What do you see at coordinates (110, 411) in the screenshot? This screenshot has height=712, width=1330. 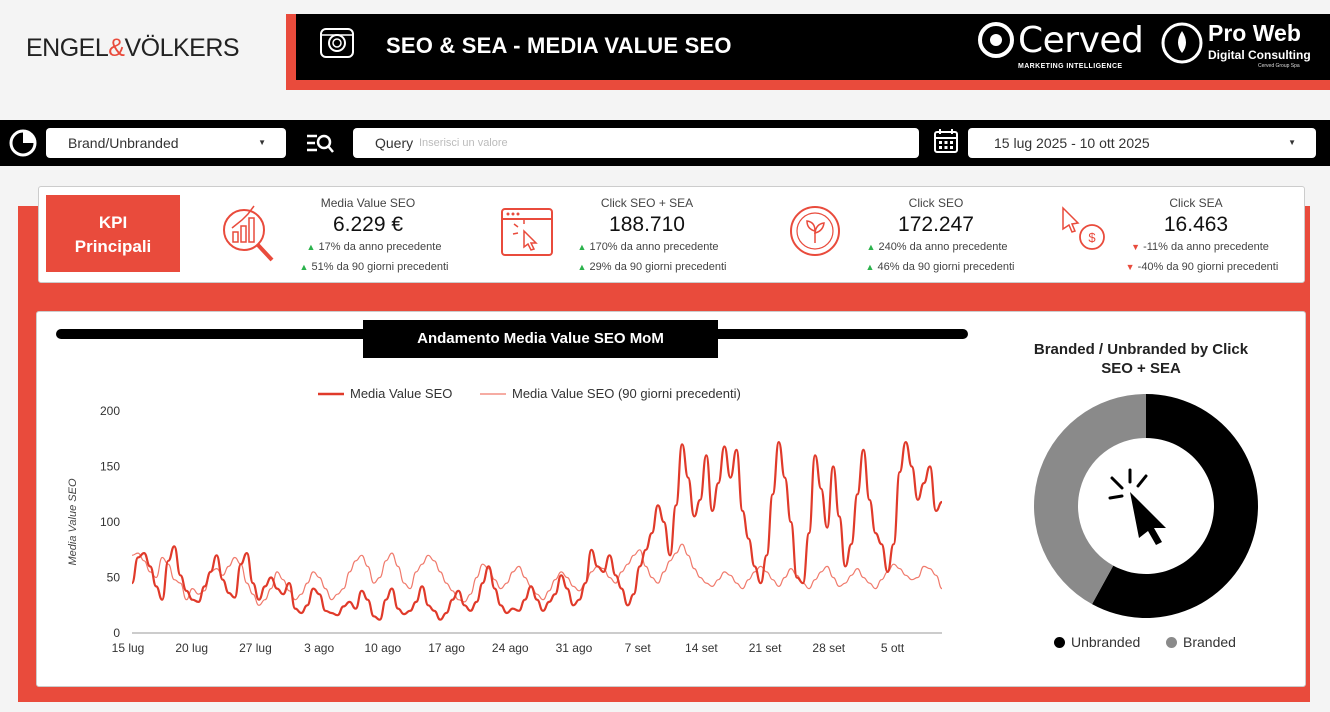 I see `y-tick-label: 200` at bounding box center [110, 411].